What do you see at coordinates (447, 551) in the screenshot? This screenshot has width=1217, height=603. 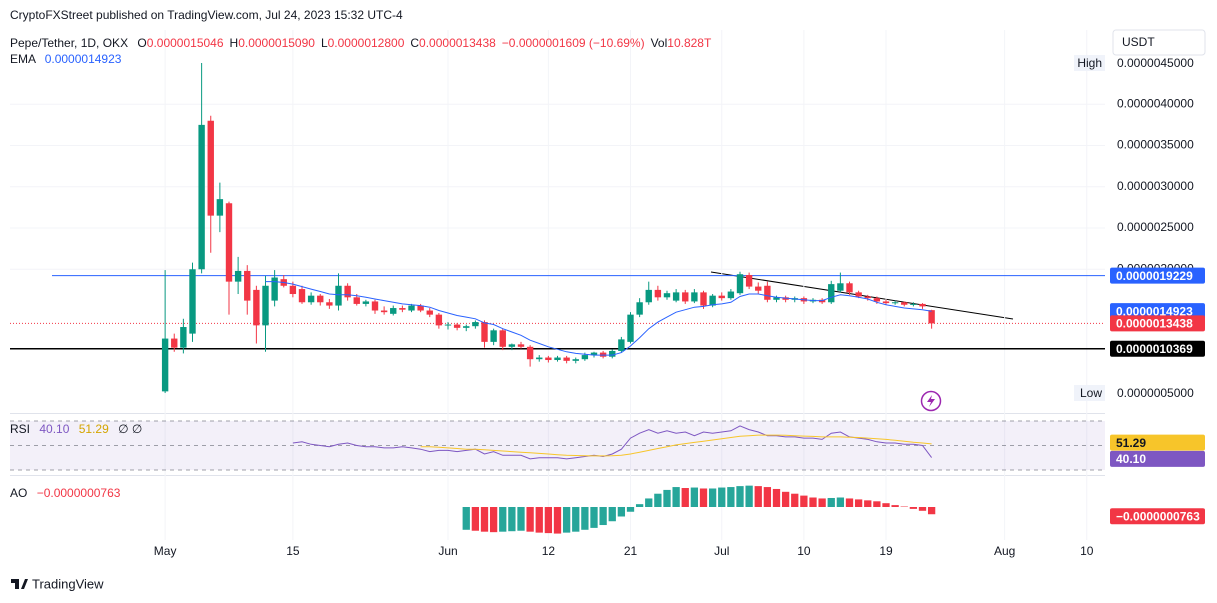 I see `x-tick-label: Jun` at bounding box center [447, 551].